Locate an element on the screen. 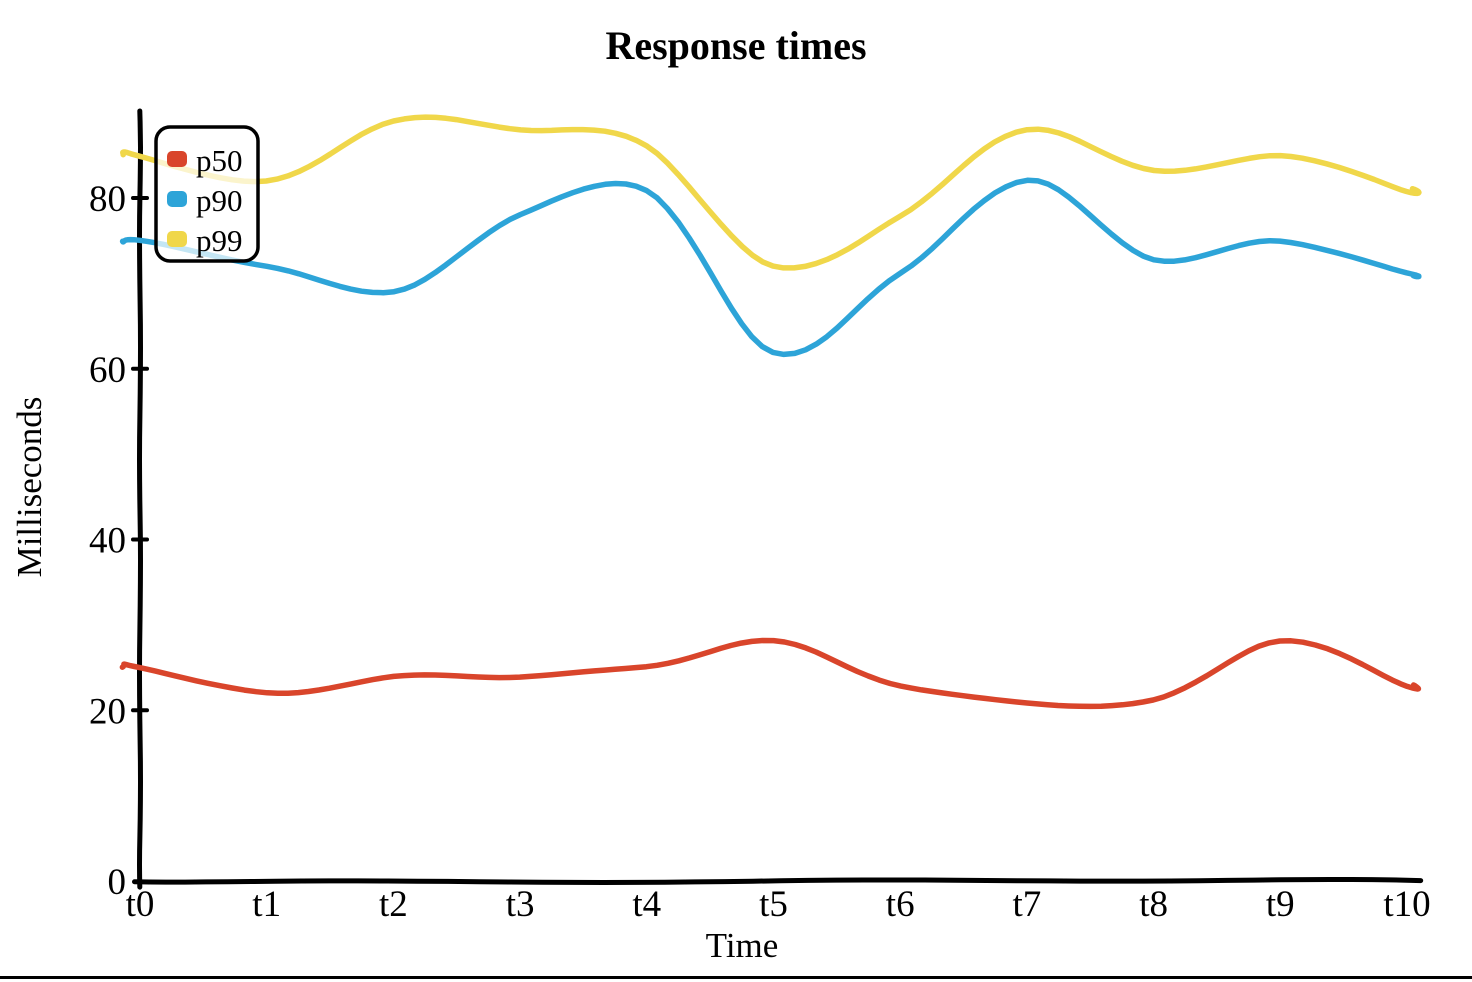 Image resolution: width=1472 pixels, height=982 pixels. legend-item-p99: p99 is located at coordinates (205, 240).